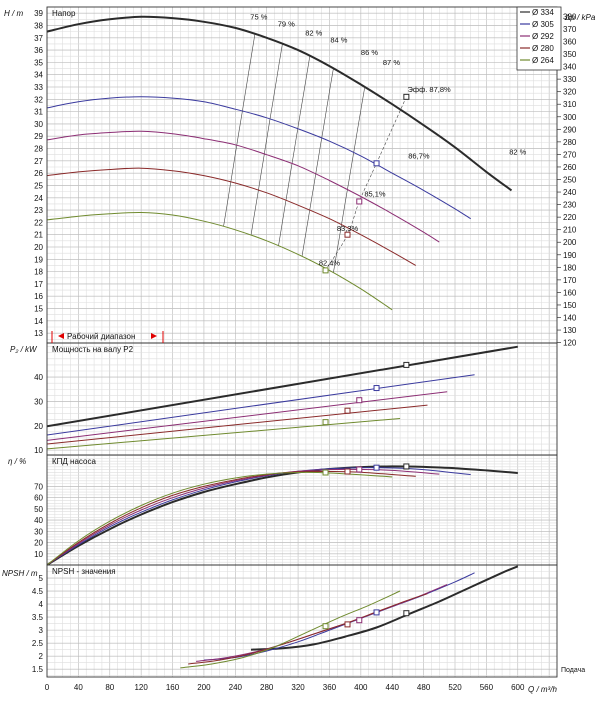 The image size is (604, 702). Describe the element at coordinates (38, 309) in the screenshot. I see `y-tick-label: 15` at that location.